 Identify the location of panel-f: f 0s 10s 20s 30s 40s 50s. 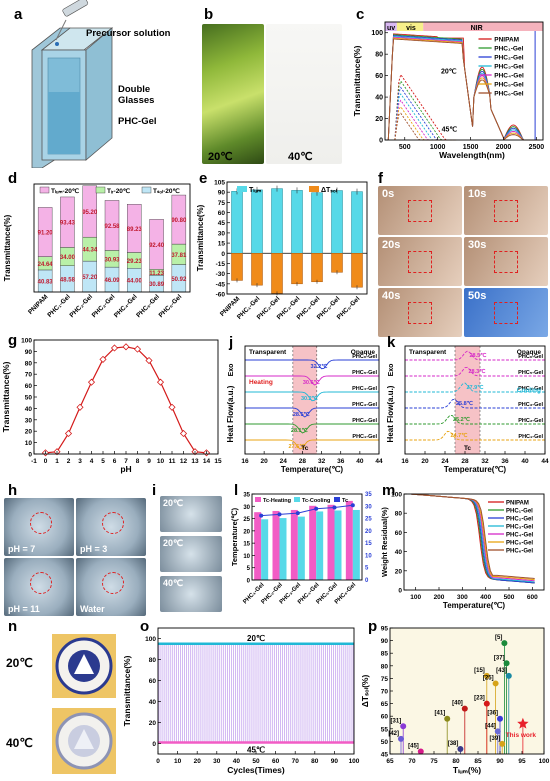
(462, 253).